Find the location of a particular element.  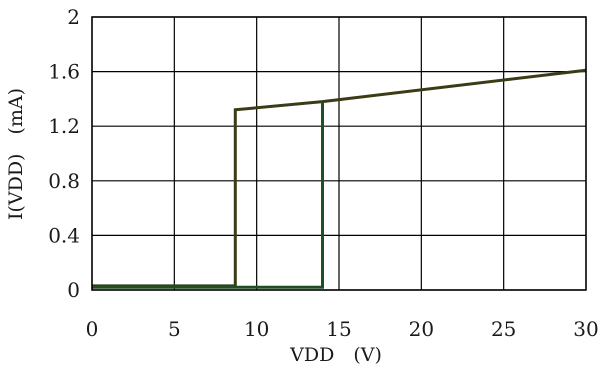

y-tick-label: 1.6 is located at coordinates (64, 72).